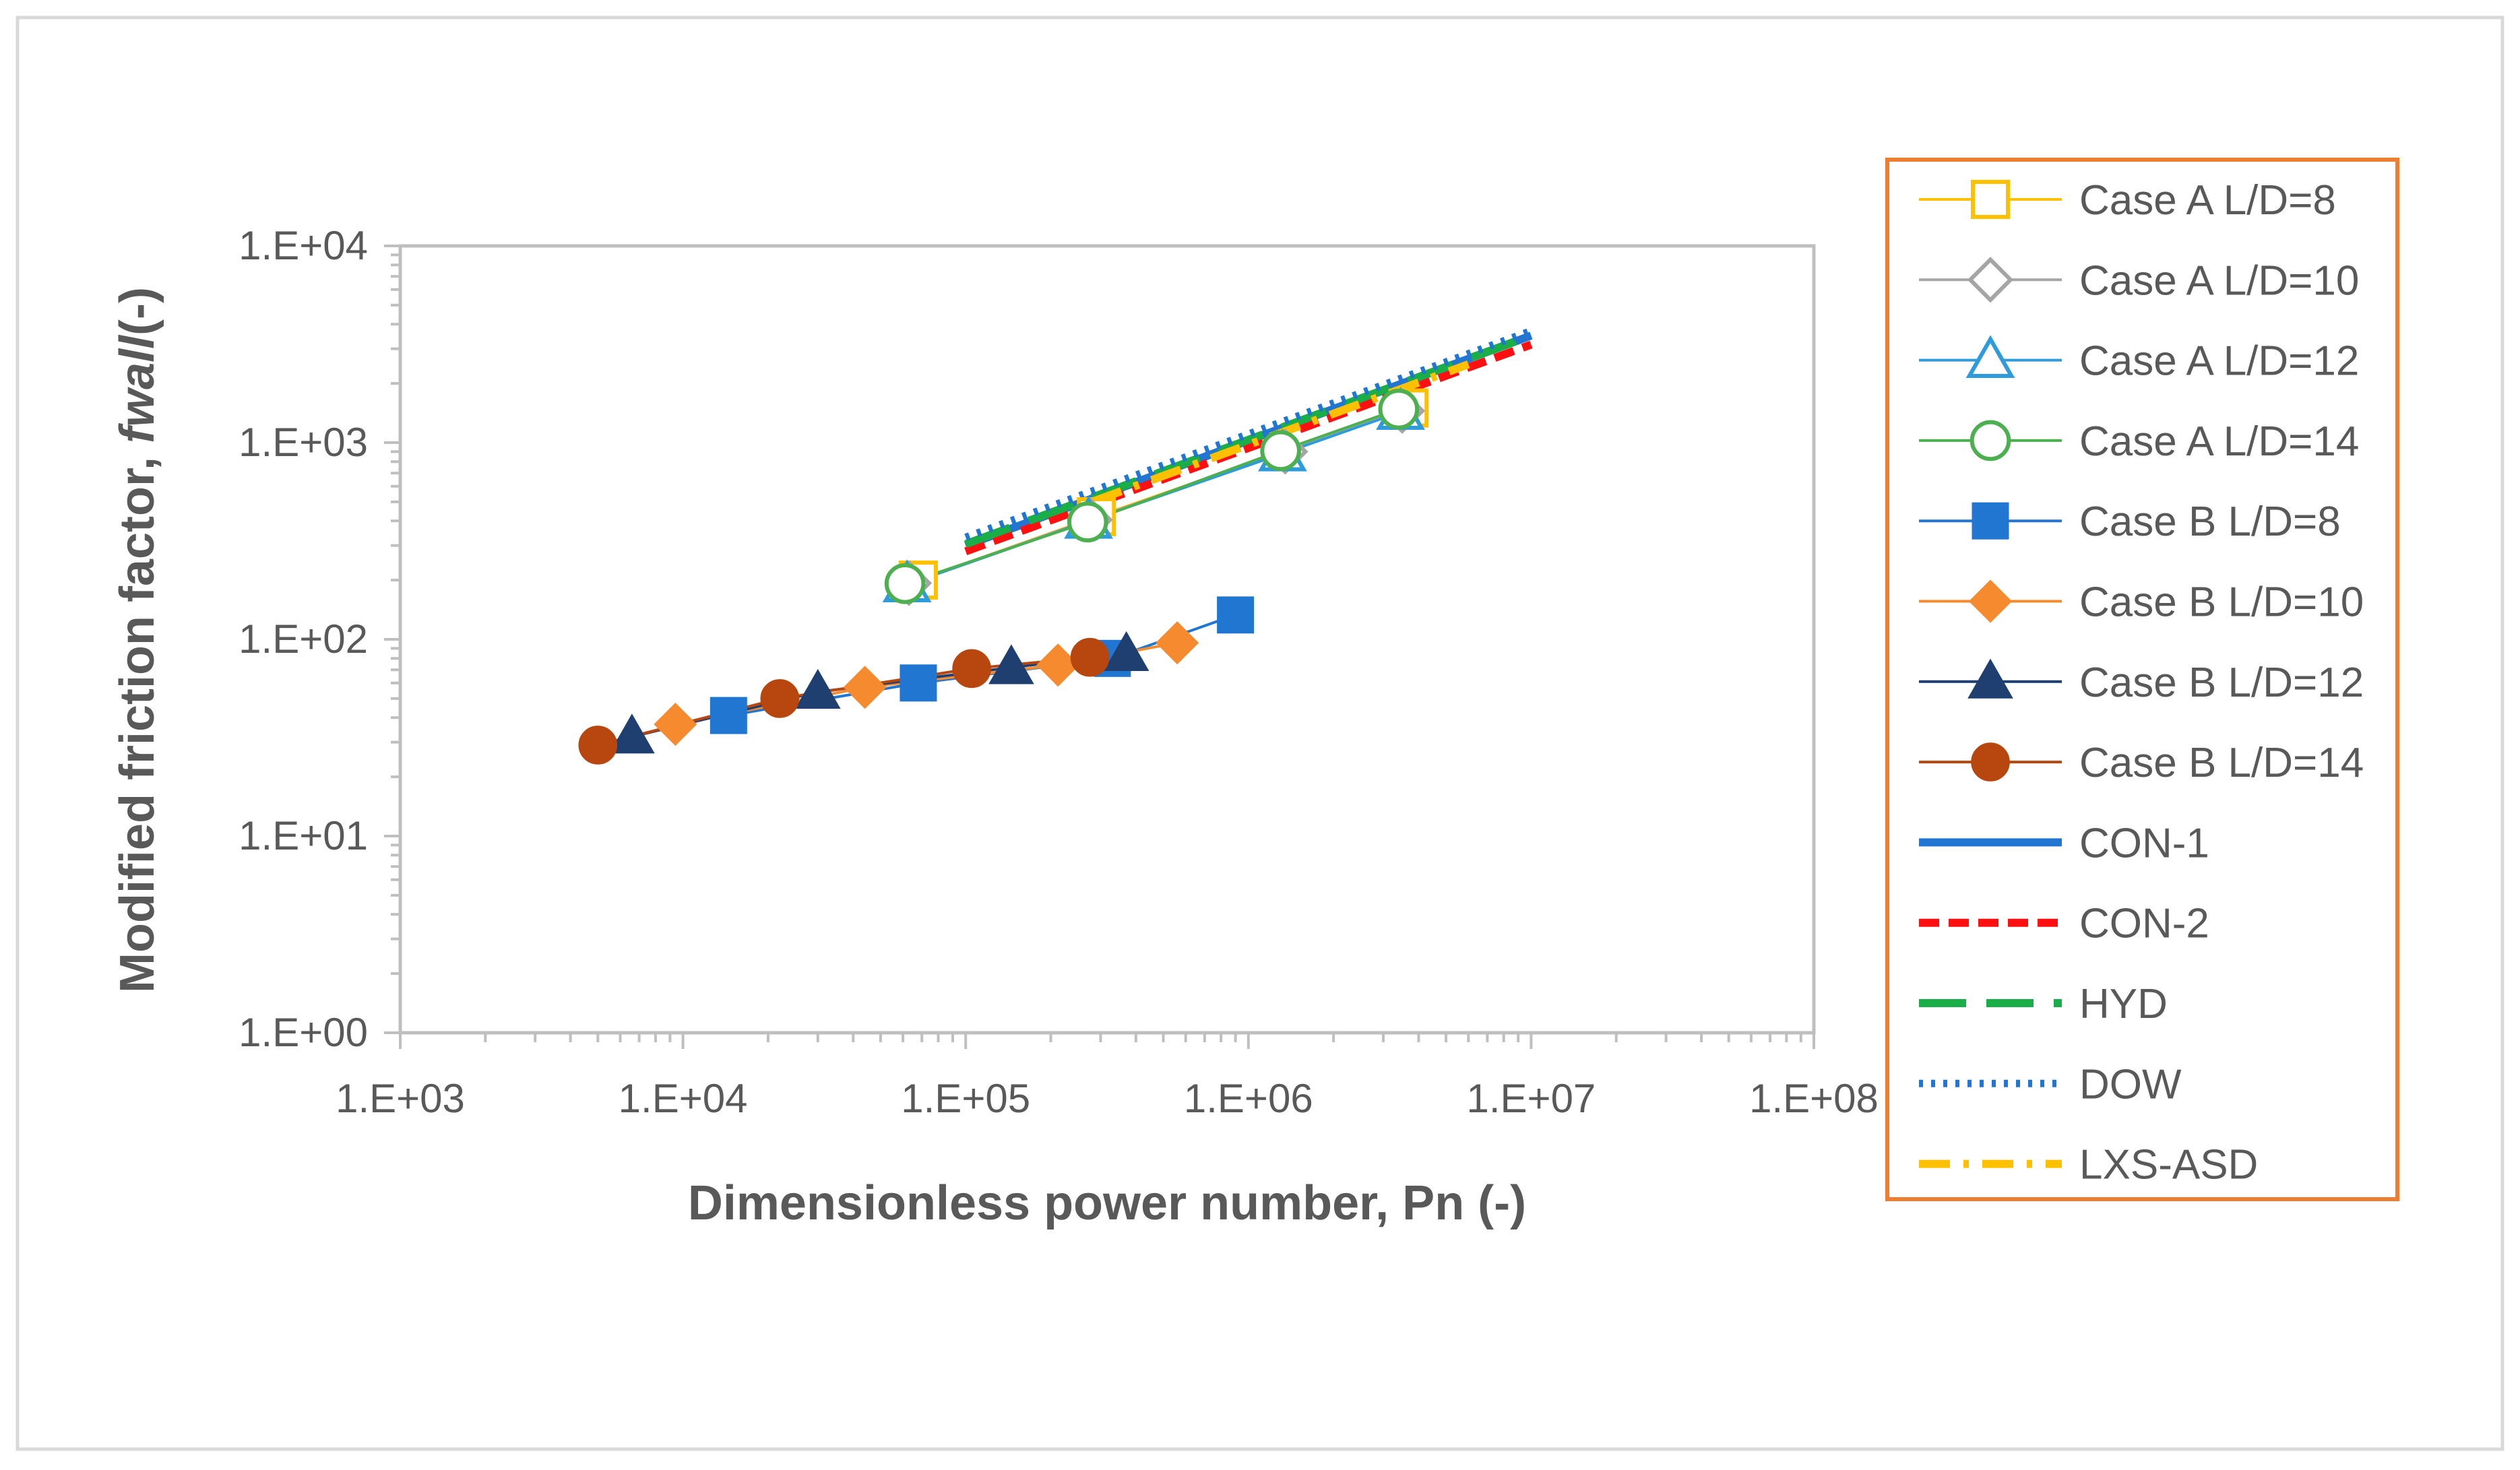  I want to click on series-line-hyd, so click(1248, 439).